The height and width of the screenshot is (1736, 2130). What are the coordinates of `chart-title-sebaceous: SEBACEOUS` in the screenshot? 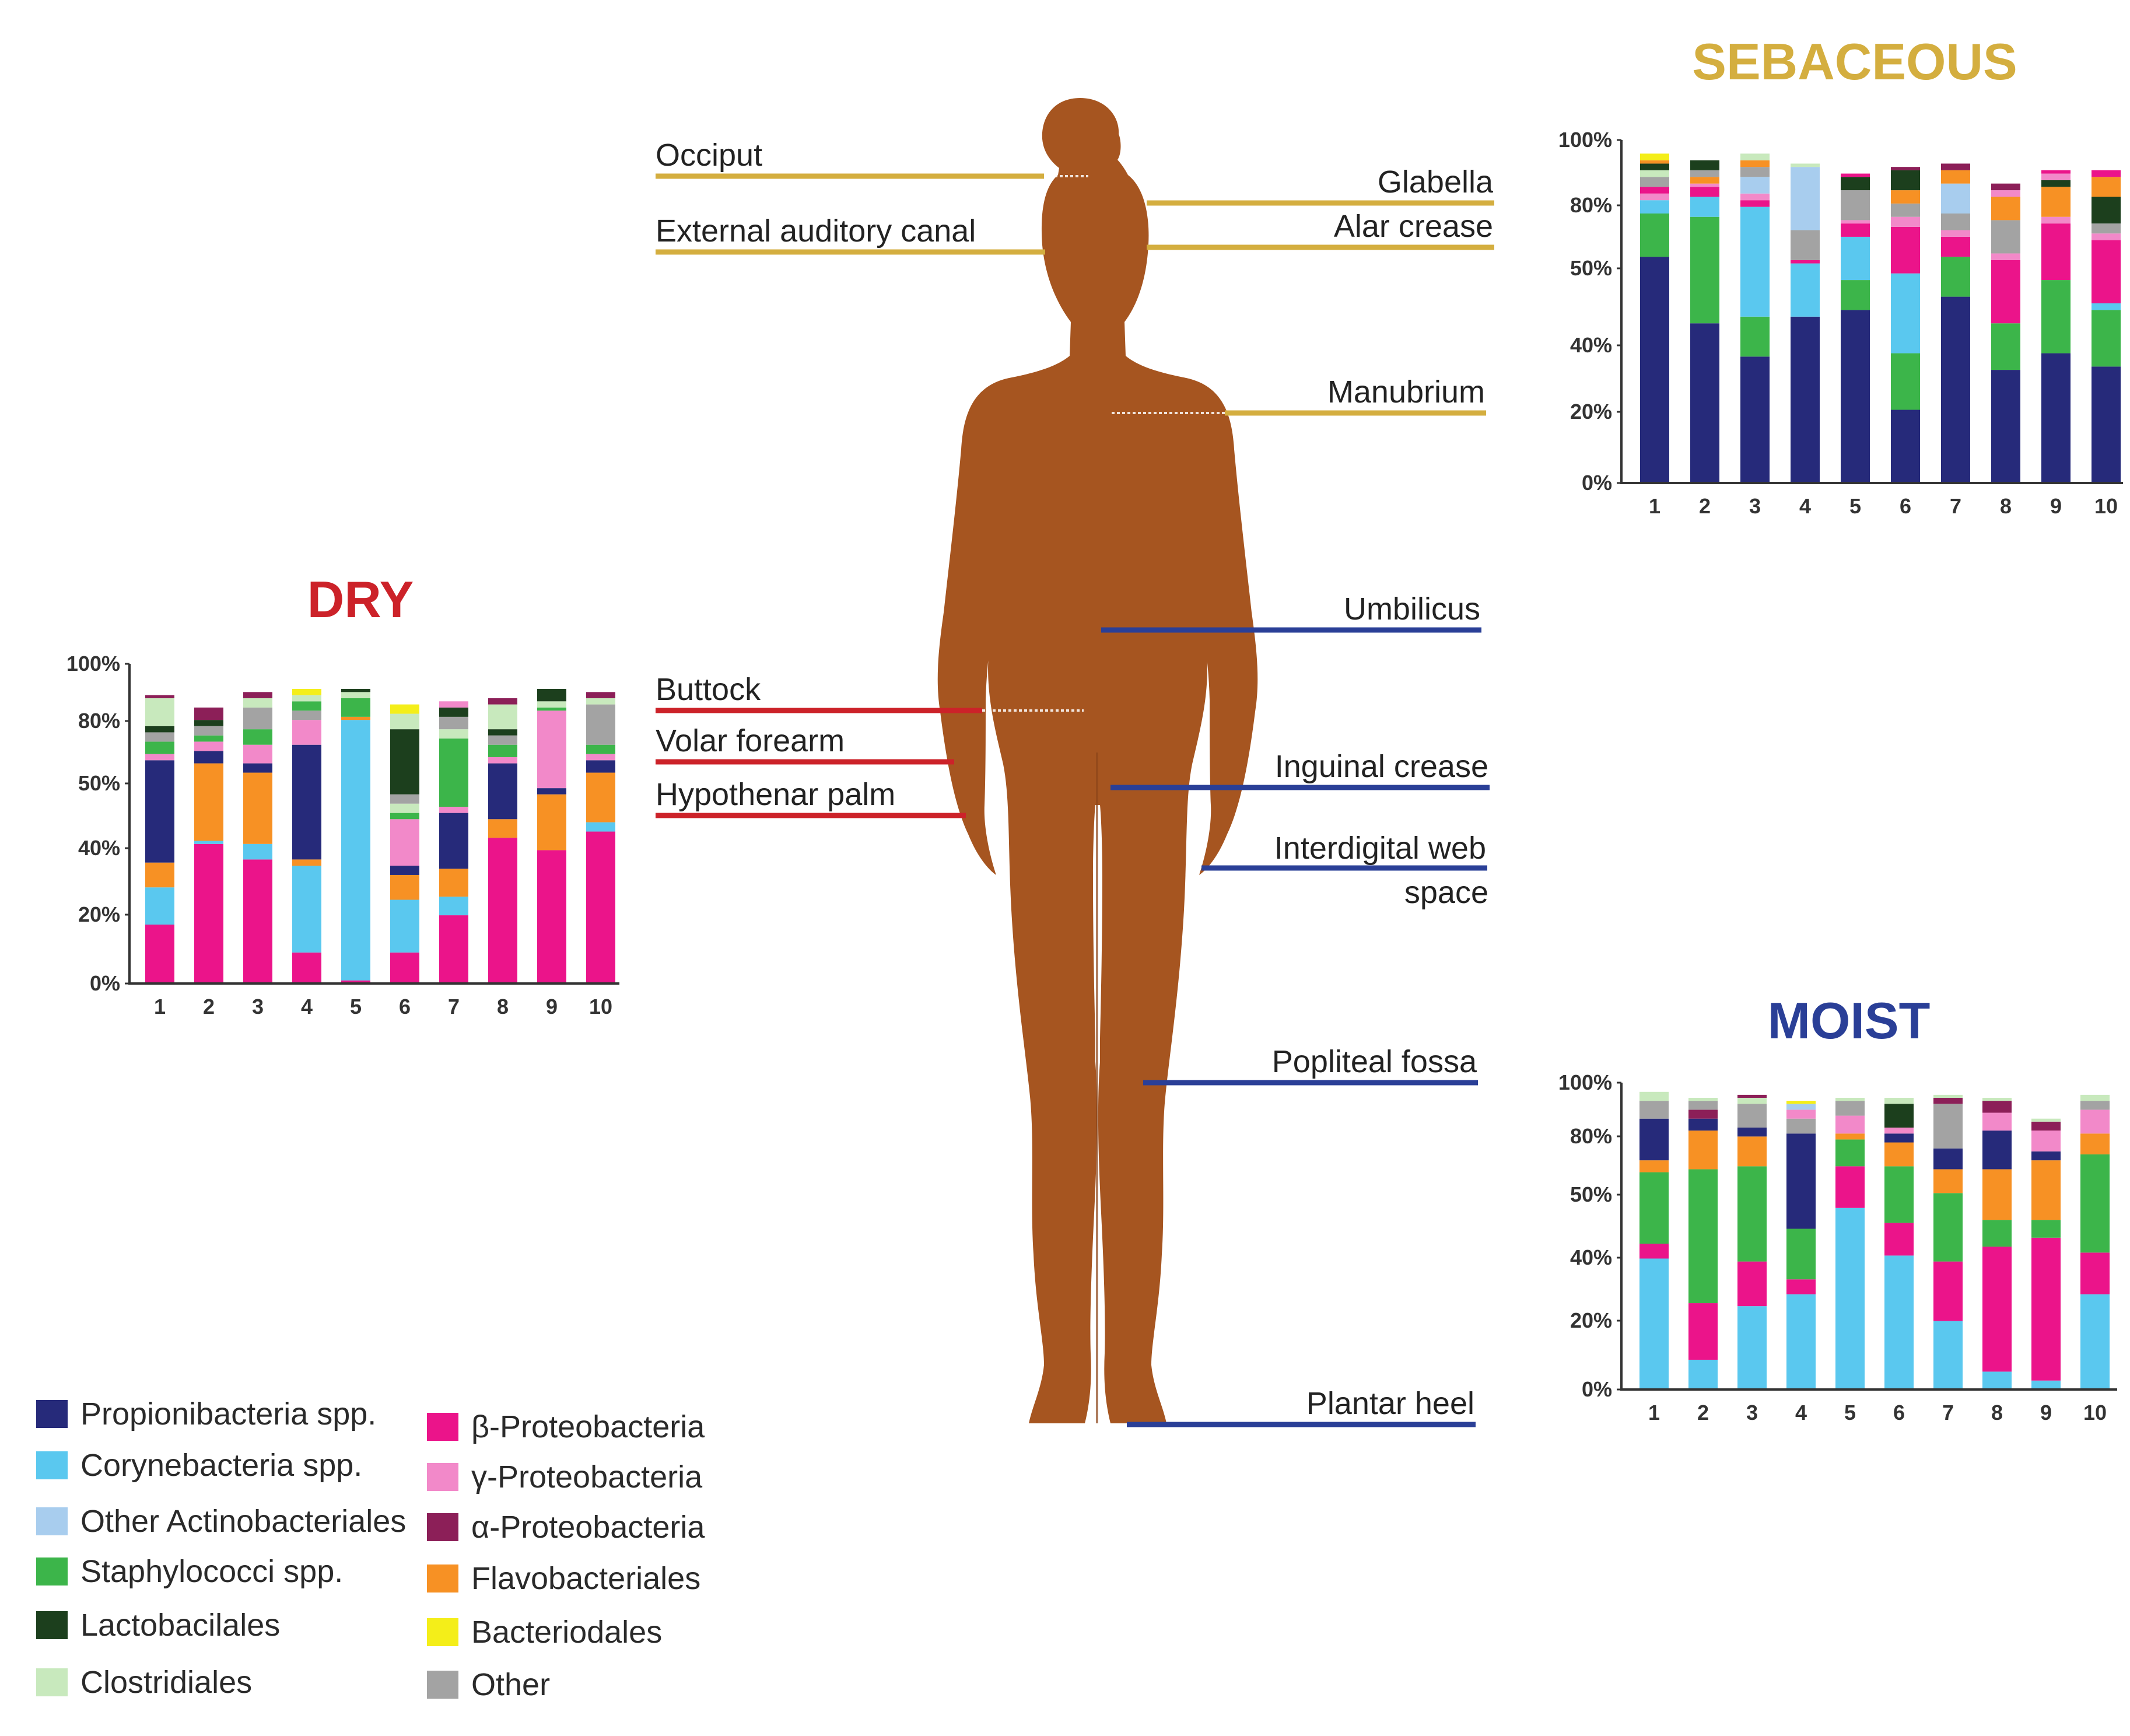 It's located at (1855, 61).